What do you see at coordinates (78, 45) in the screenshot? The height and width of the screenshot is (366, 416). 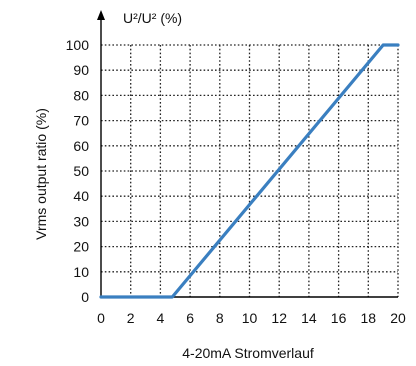 I see `y-tick-label-10: 100` at bounding box center [78, 45].